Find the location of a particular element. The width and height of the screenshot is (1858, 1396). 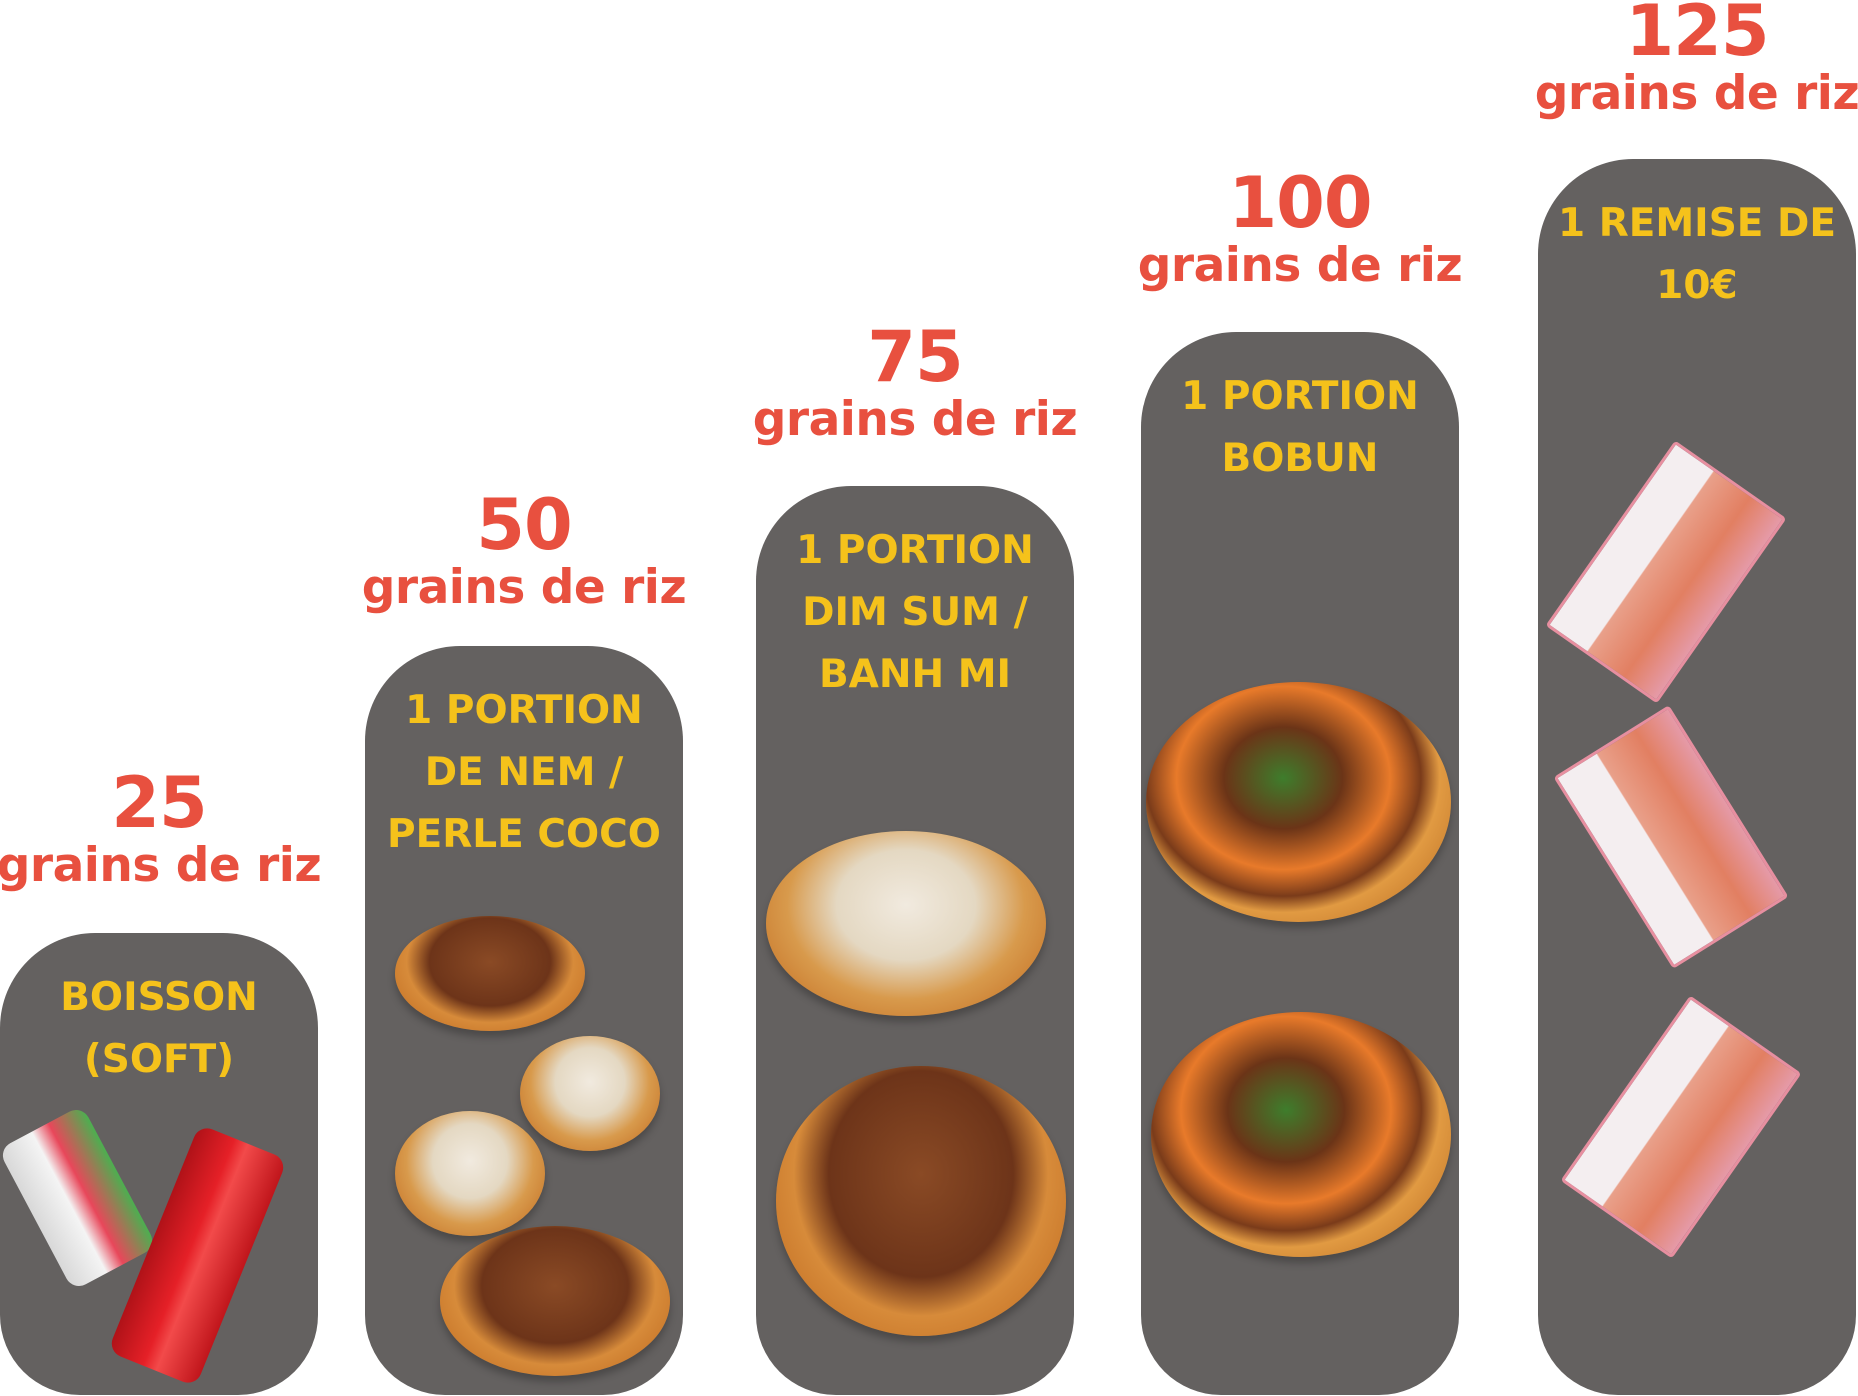

title-line: BOBUN is located at coordinates (1300, 458).